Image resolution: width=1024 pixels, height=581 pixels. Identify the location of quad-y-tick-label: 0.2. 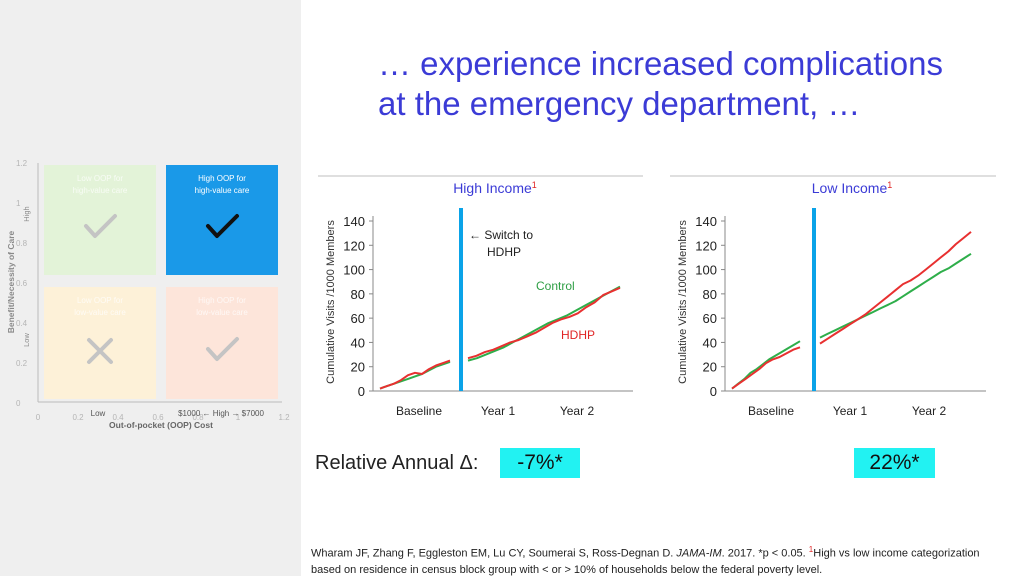
(22, 363).